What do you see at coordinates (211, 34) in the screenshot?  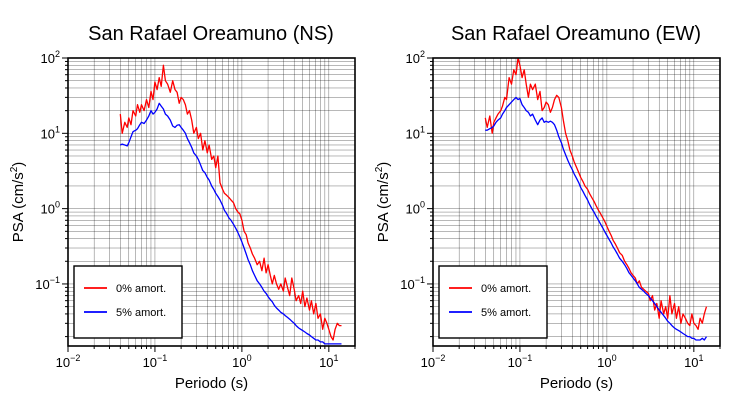 I see `chart-title: San Rafael Oreamuno (NS)` at bounding box center [211, 34].